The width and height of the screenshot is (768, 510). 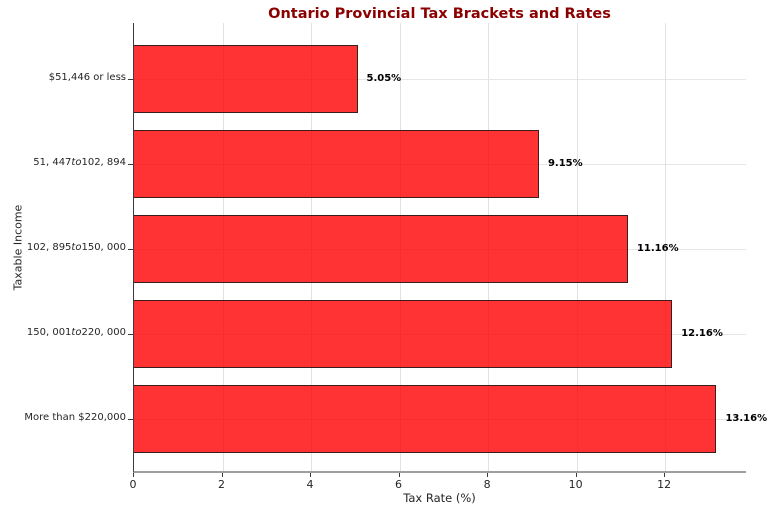 I want to click on x-tick-label: 12, so click(x=664, y=484).